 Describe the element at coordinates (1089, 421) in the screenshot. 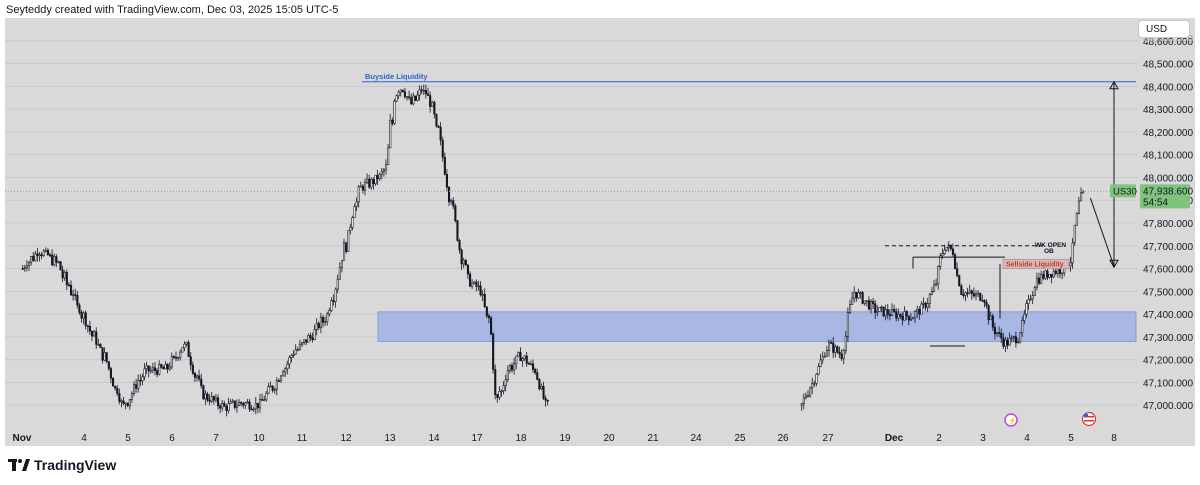

I see `flag-stripe` at that location.